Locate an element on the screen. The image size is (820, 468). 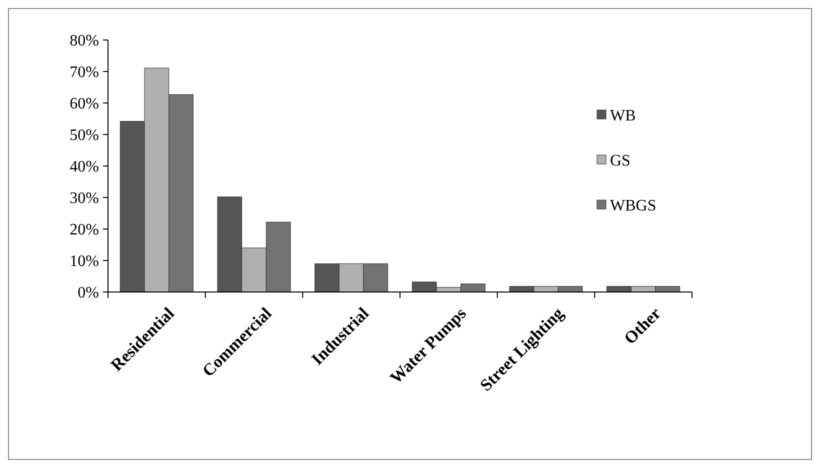
legend-label: GS is located at coordinates (620, 161).